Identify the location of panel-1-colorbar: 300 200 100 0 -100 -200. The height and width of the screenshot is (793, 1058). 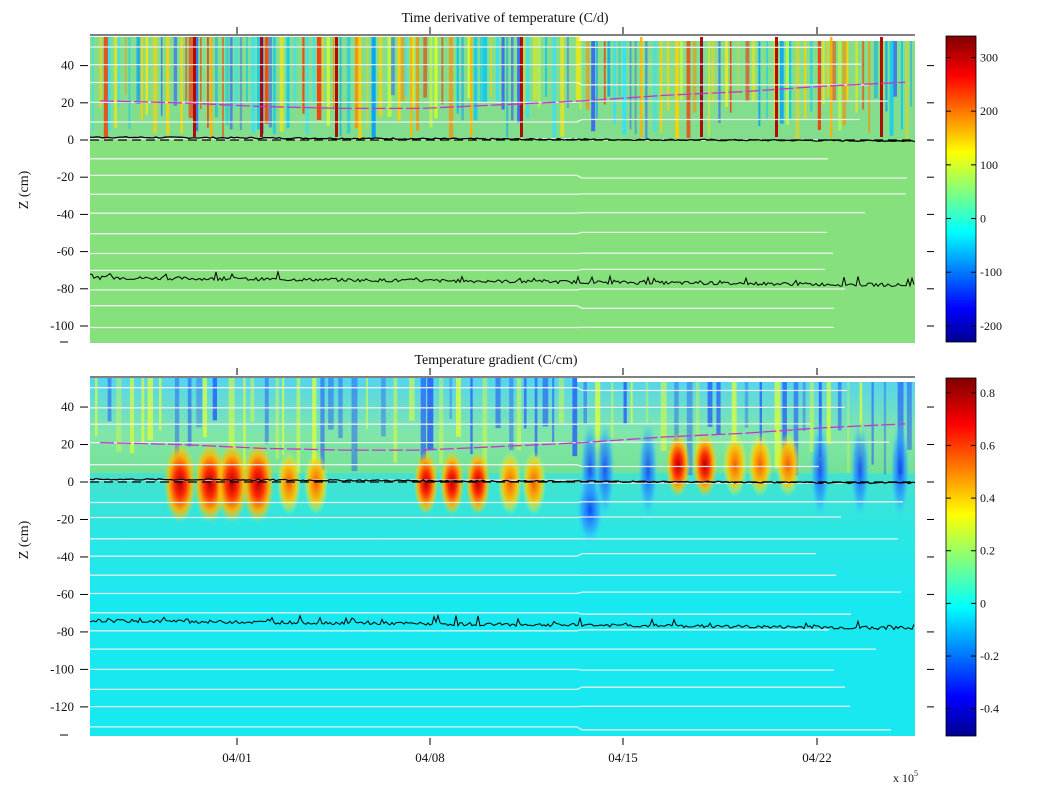
(973, 189).